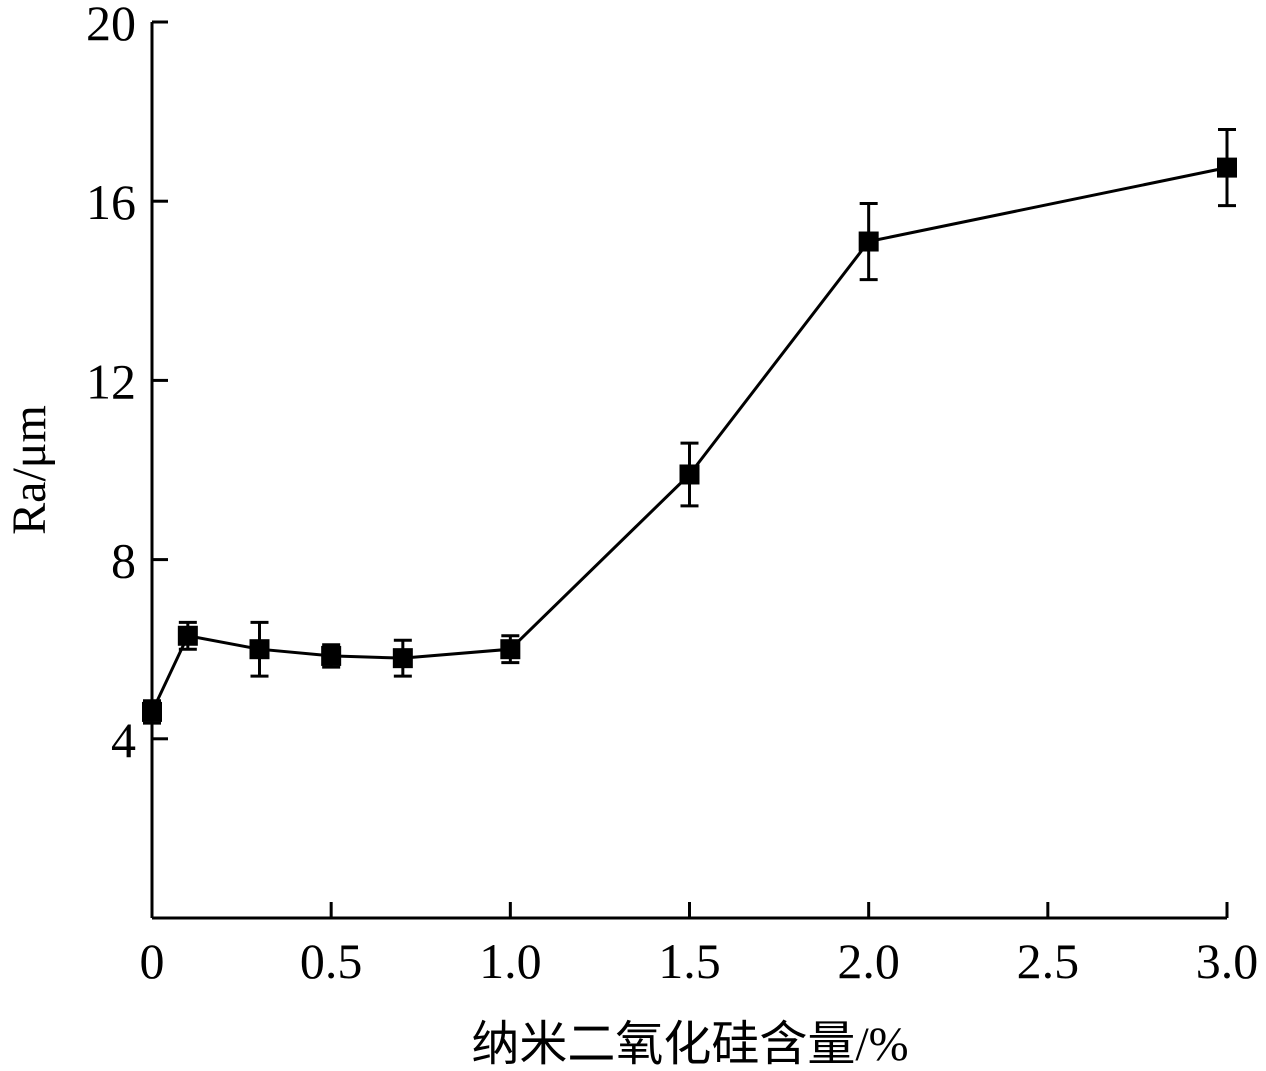  Describe the element at coordinates (510, 961) in the screenshot. I see `x-tick-label: 1.0` at that location.